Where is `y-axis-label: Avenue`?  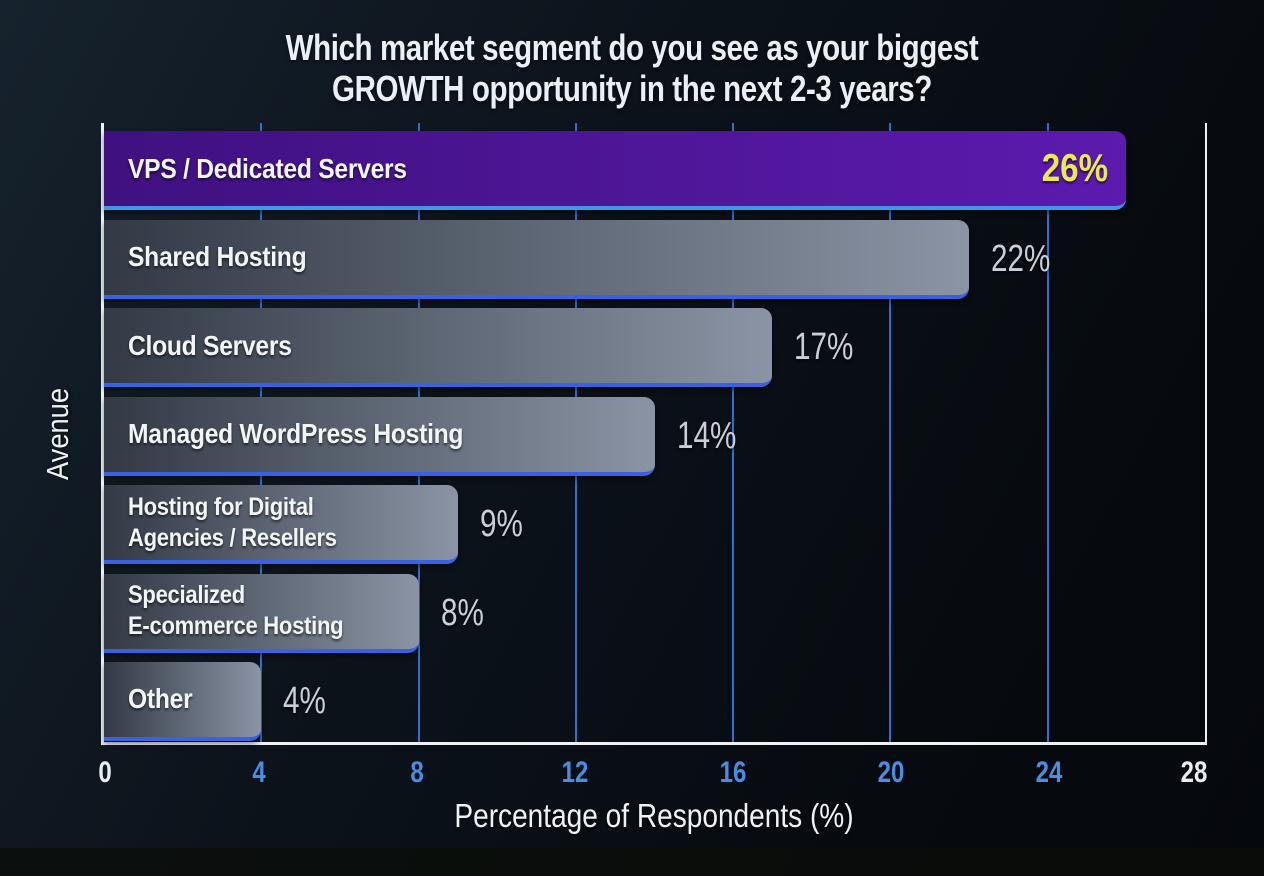
y-axis-label: Avenue is located at coordinates (57, 434).